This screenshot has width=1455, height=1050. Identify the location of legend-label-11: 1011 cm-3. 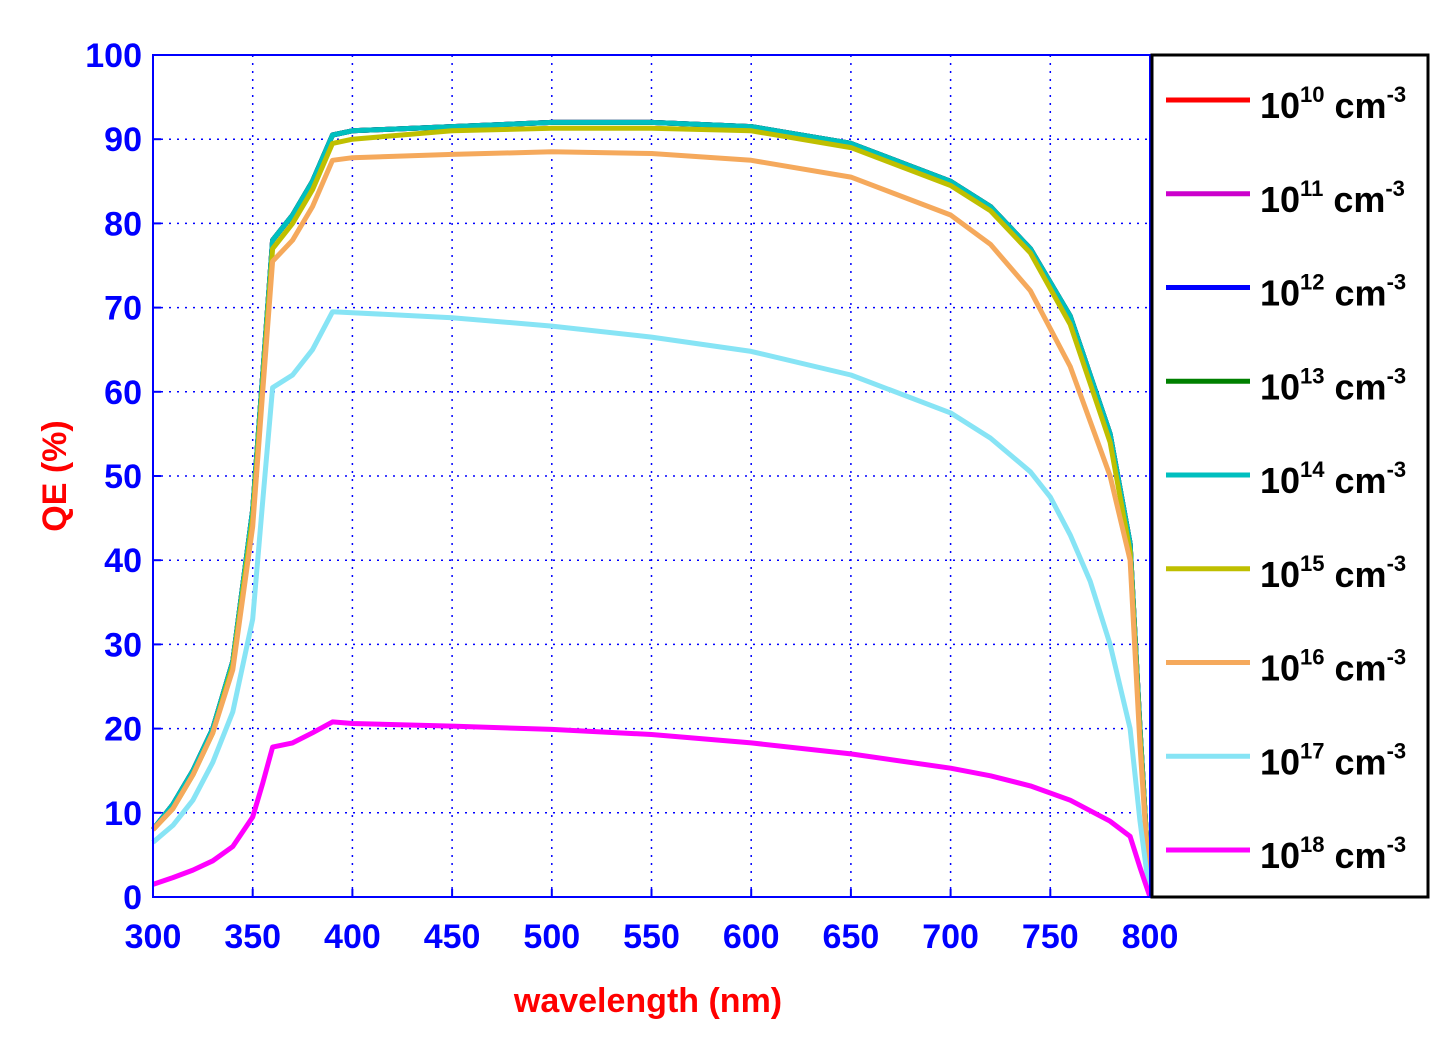
(1332, 198).